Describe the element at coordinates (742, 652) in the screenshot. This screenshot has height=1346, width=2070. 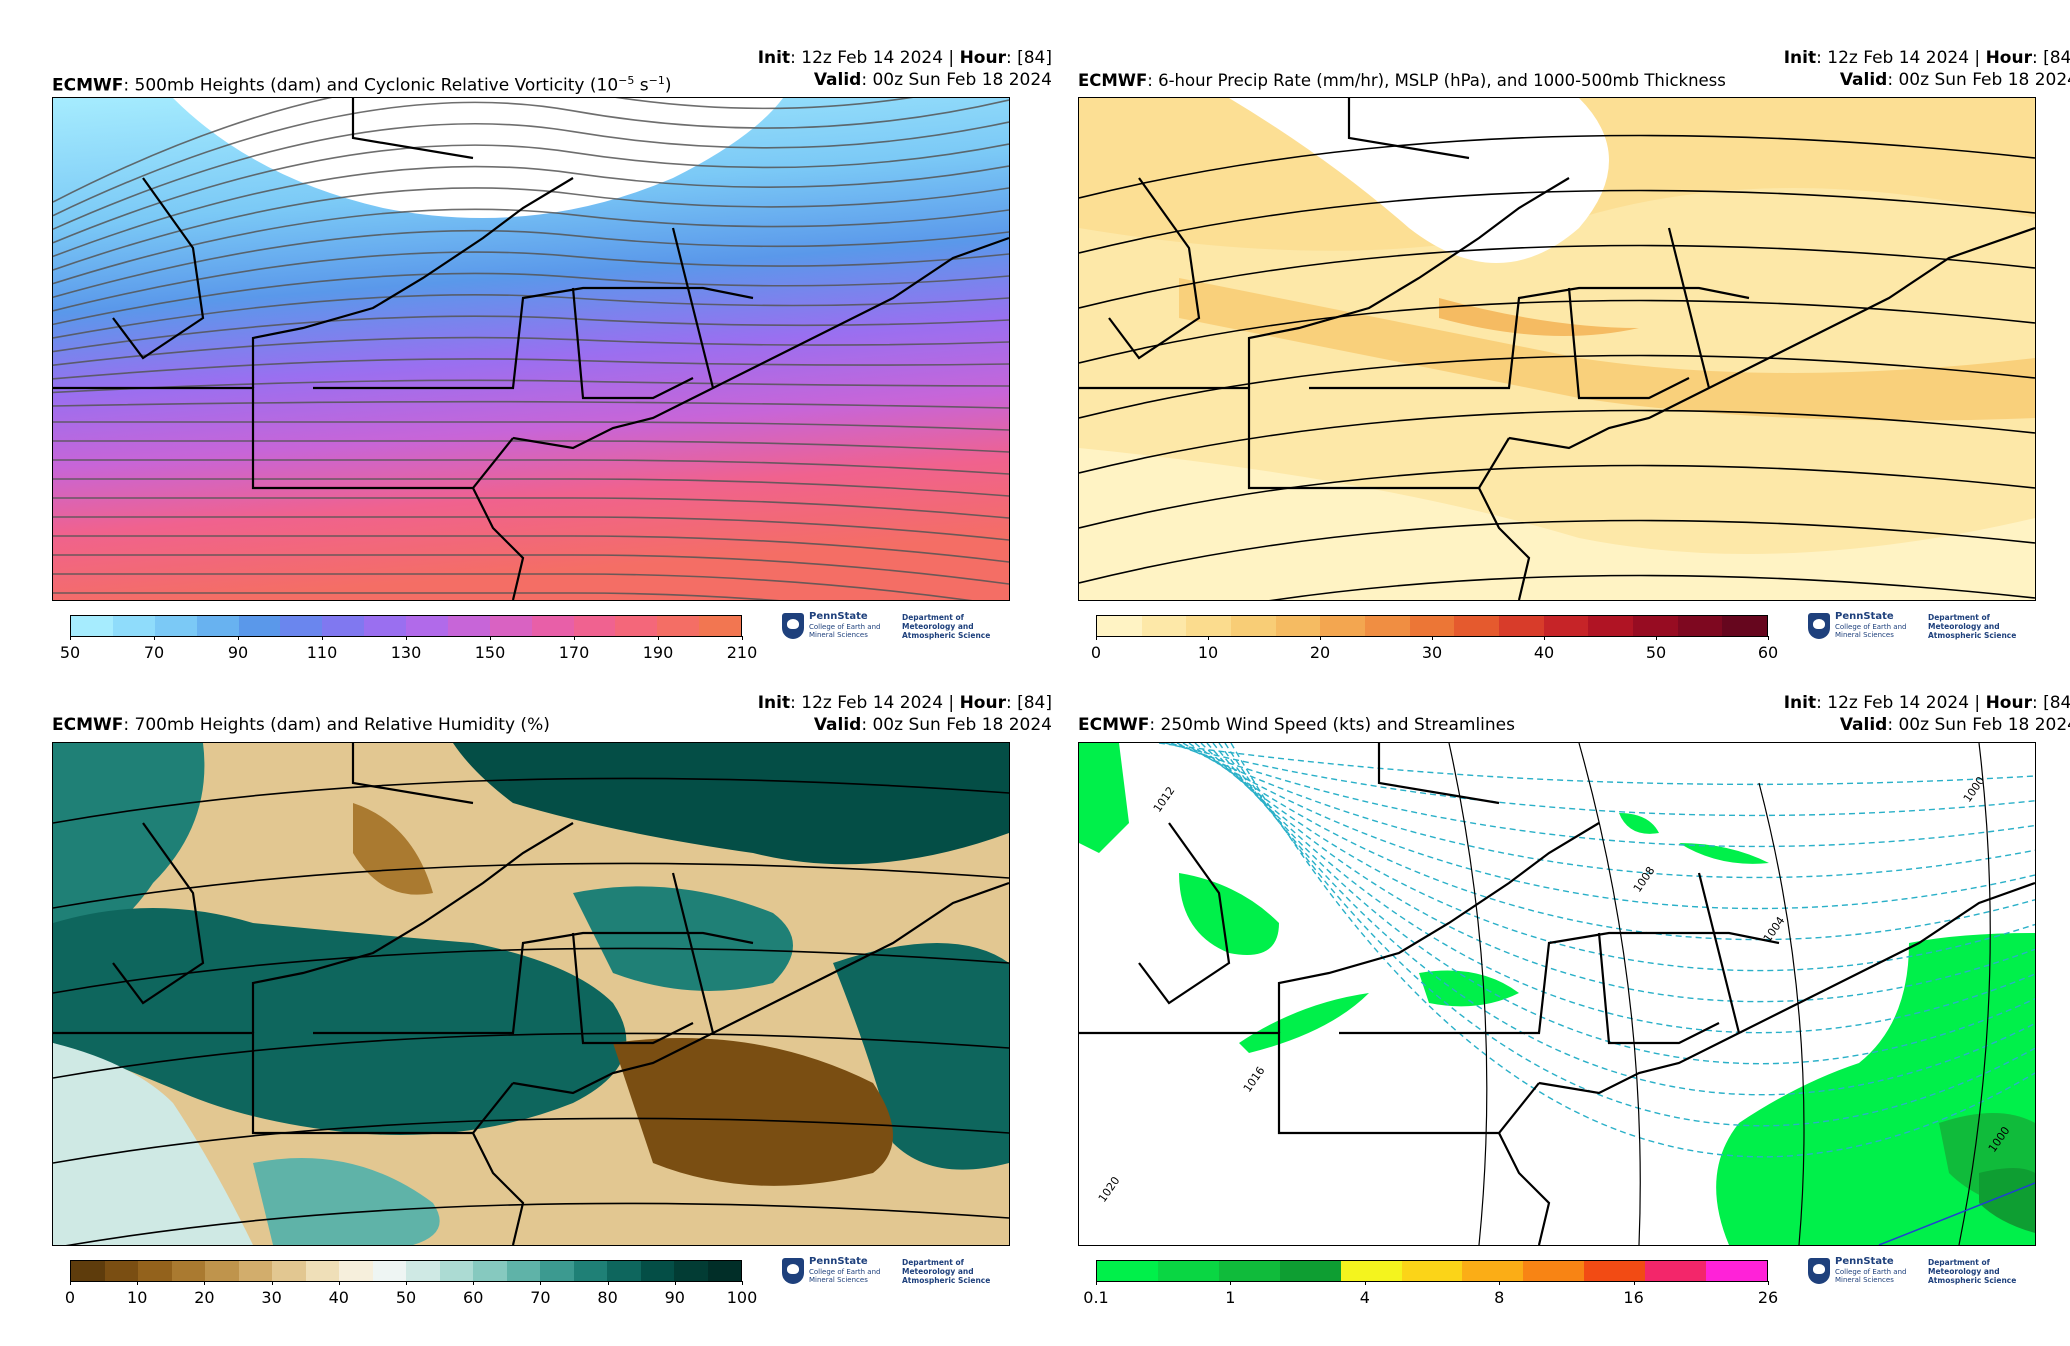
I see `tick-label: 210` at that location.